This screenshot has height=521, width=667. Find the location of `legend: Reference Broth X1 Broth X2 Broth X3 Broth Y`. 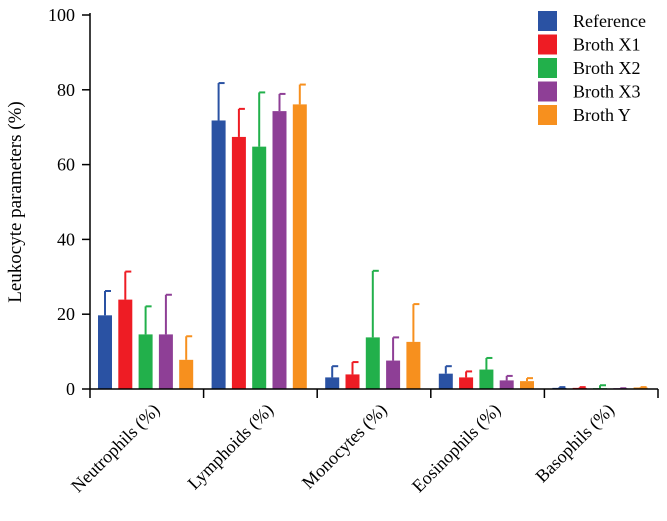

legend: Reference Broth X1 Broth X2 Broth X3 Broth Y is located at coordinates (592, 68).